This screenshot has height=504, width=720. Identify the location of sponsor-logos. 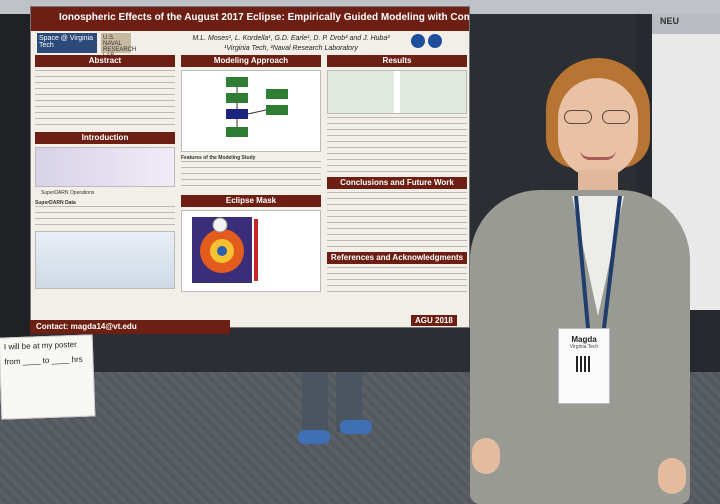
(439, 43).